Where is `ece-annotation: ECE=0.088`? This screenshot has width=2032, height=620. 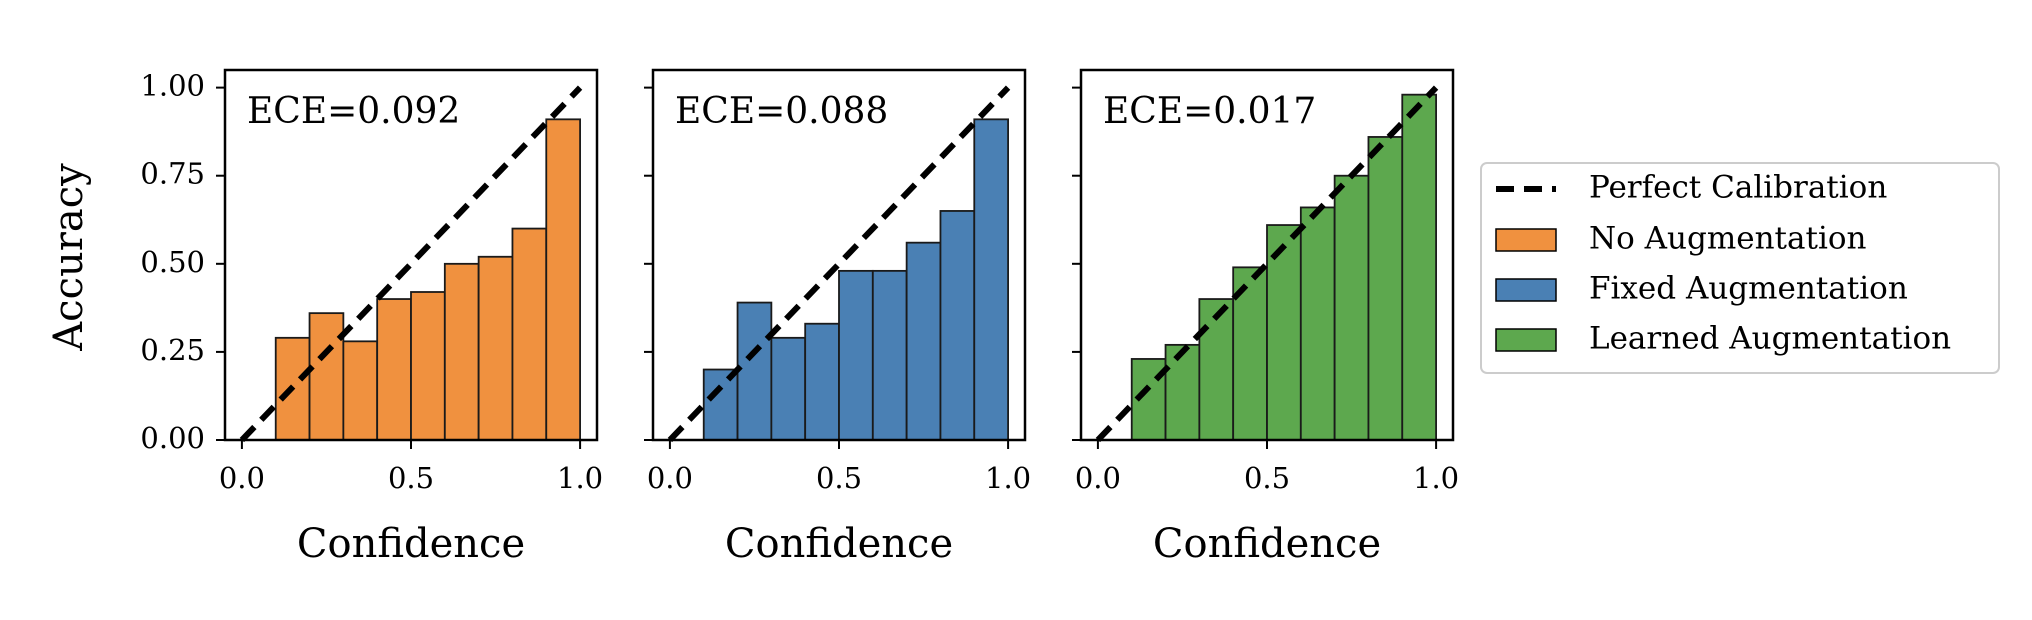
ece-annotation: ECE=0.088 is located at coordinates (781, 111).